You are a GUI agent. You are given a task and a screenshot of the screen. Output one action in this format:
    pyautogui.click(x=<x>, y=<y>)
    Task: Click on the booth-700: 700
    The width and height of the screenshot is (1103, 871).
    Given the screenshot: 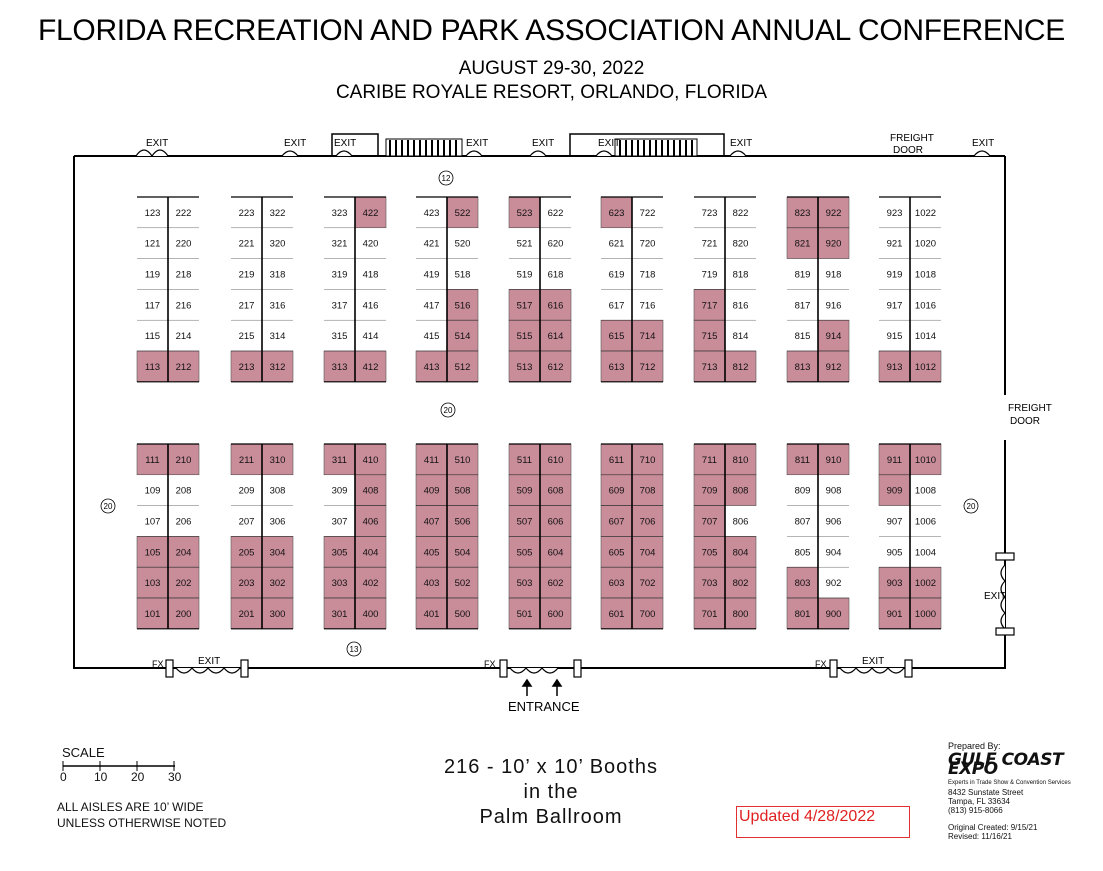 What is the action you would take?
    pyautogui.click(x=647, y=613)
    